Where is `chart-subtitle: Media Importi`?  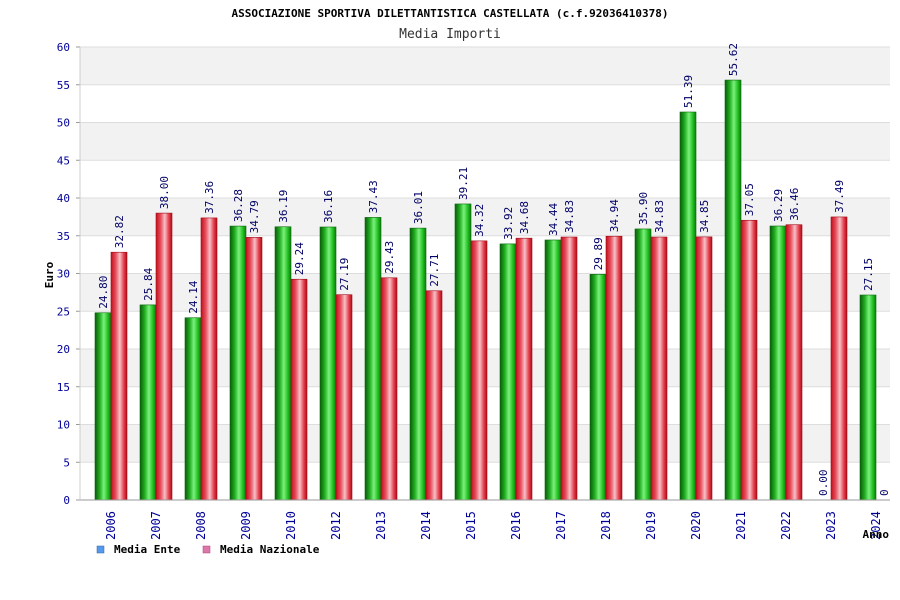 chart-subtitle: Media Importi is located at coordinates (450, 34).